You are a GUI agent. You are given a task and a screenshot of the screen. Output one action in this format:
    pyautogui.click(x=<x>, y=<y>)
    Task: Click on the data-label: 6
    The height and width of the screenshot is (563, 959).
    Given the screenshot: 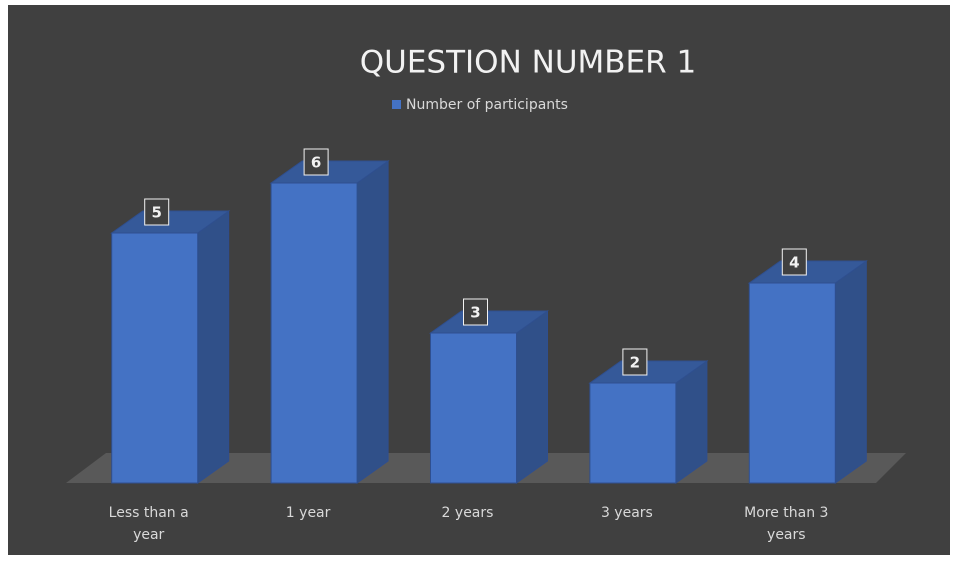 What is the action you would take?
    pyautogui.click(x=316, y=163)
    